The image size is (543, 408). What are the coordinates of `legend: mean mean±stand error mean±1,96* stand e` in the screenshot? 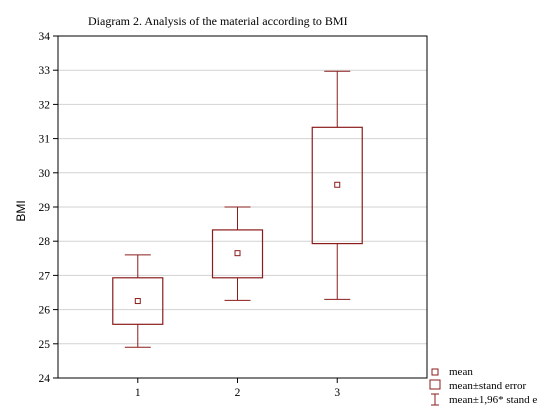 It's located at (483, 386).